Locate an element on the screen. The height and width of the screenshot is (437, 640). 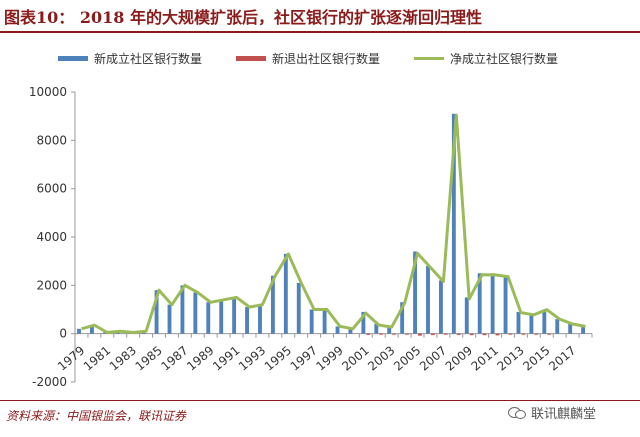
chart-legend: 新成立社区银行数量 新退出社区银行数量 净成立社区银行数量 is located at coordinates (320, 60).